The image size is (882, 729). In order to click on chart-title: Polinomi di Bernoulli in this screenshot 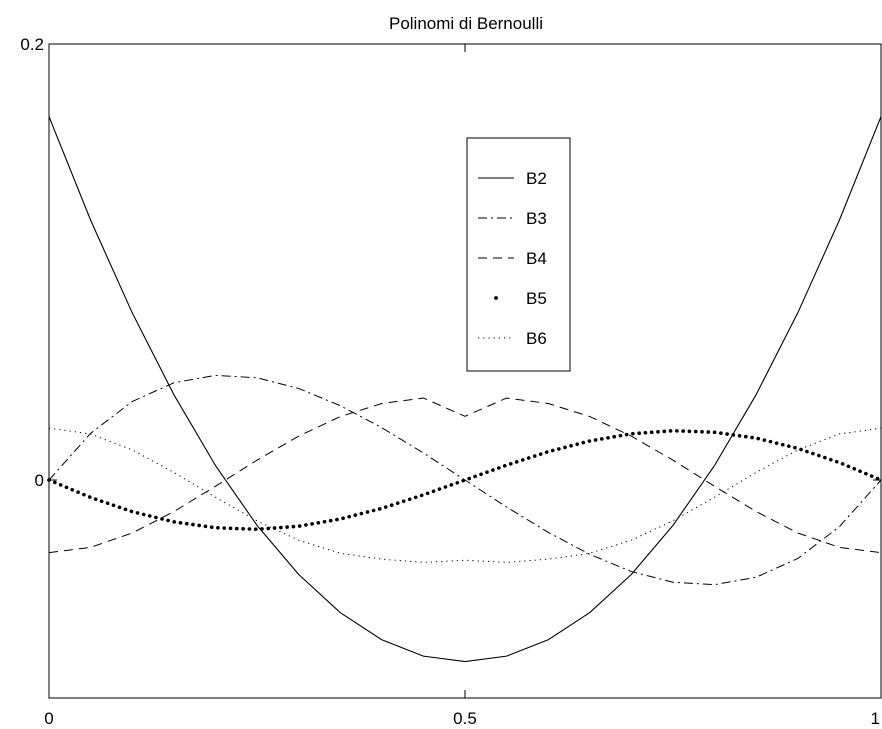, I will do `click(466, 23)`.